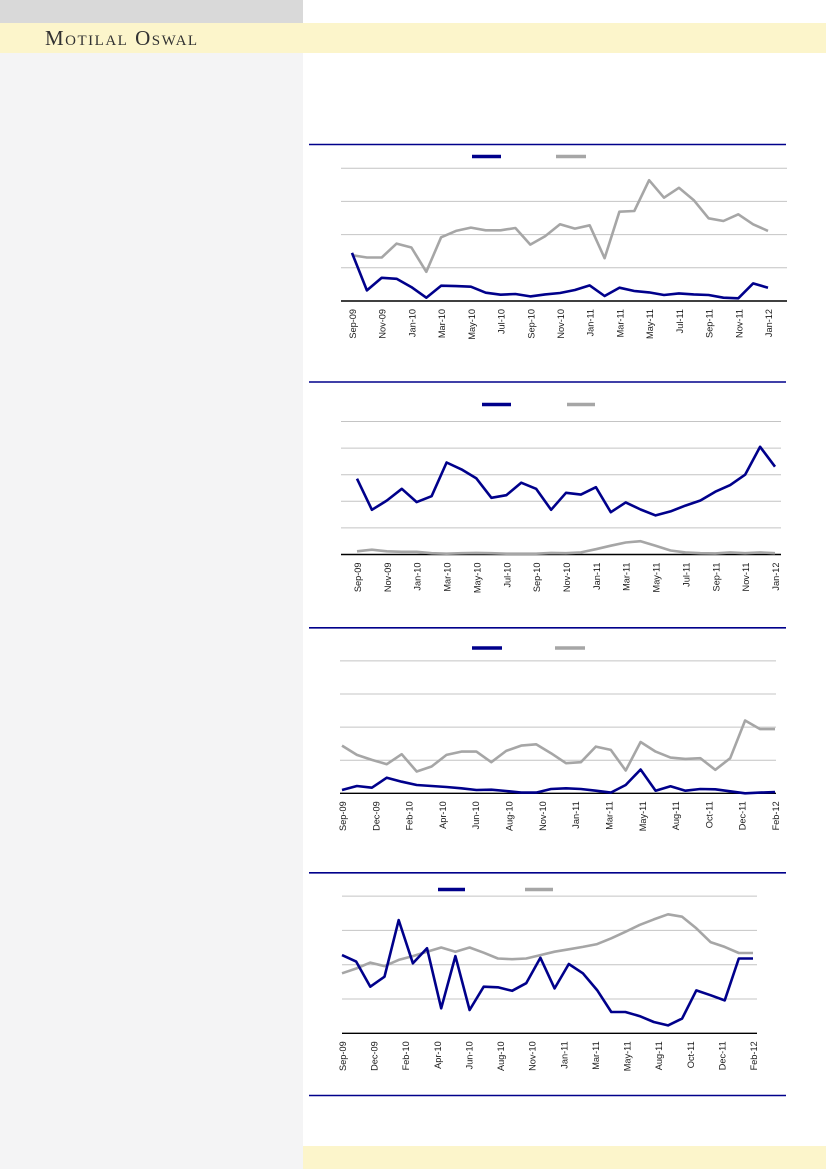 The image size is (826, 1169). What do you see at coordinates (122, 38) in the screenshot?
I see `brand-logo-text: Motilal Oswal` at bounding box center [122, 38].